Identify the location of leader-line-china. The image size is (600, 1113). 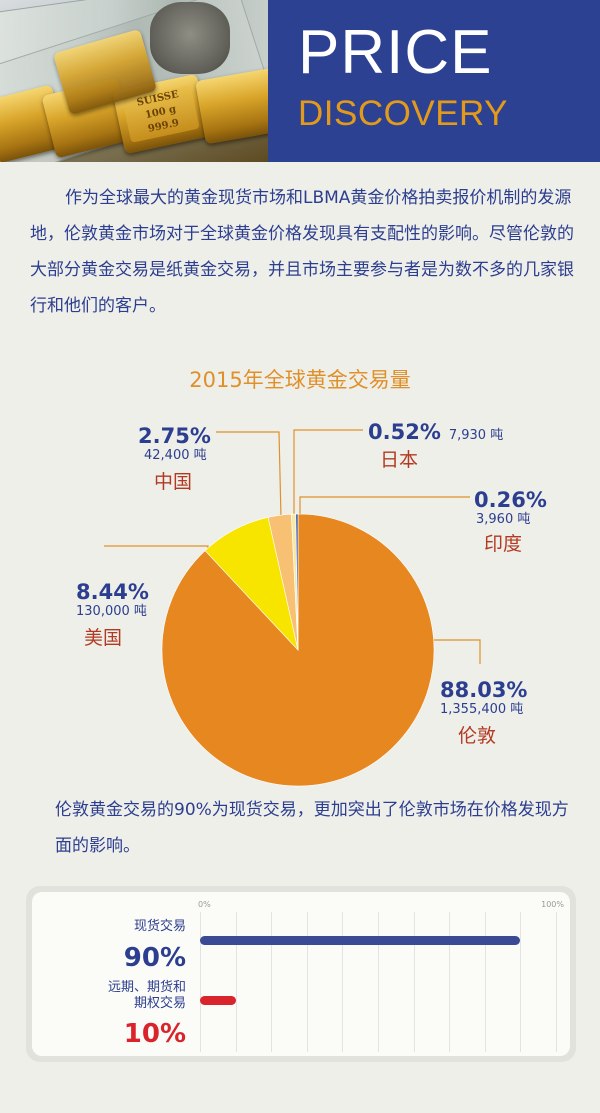
(249, 475).